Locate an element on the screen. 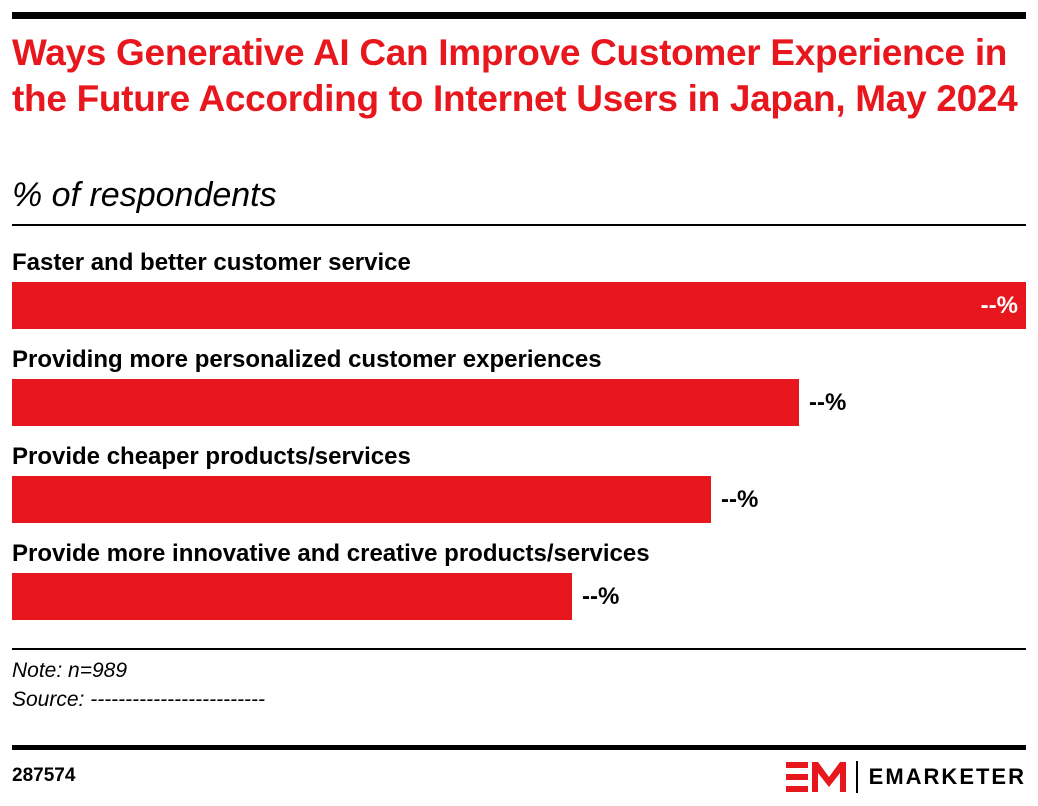  footer-divider is located at coordinates (519, 649).